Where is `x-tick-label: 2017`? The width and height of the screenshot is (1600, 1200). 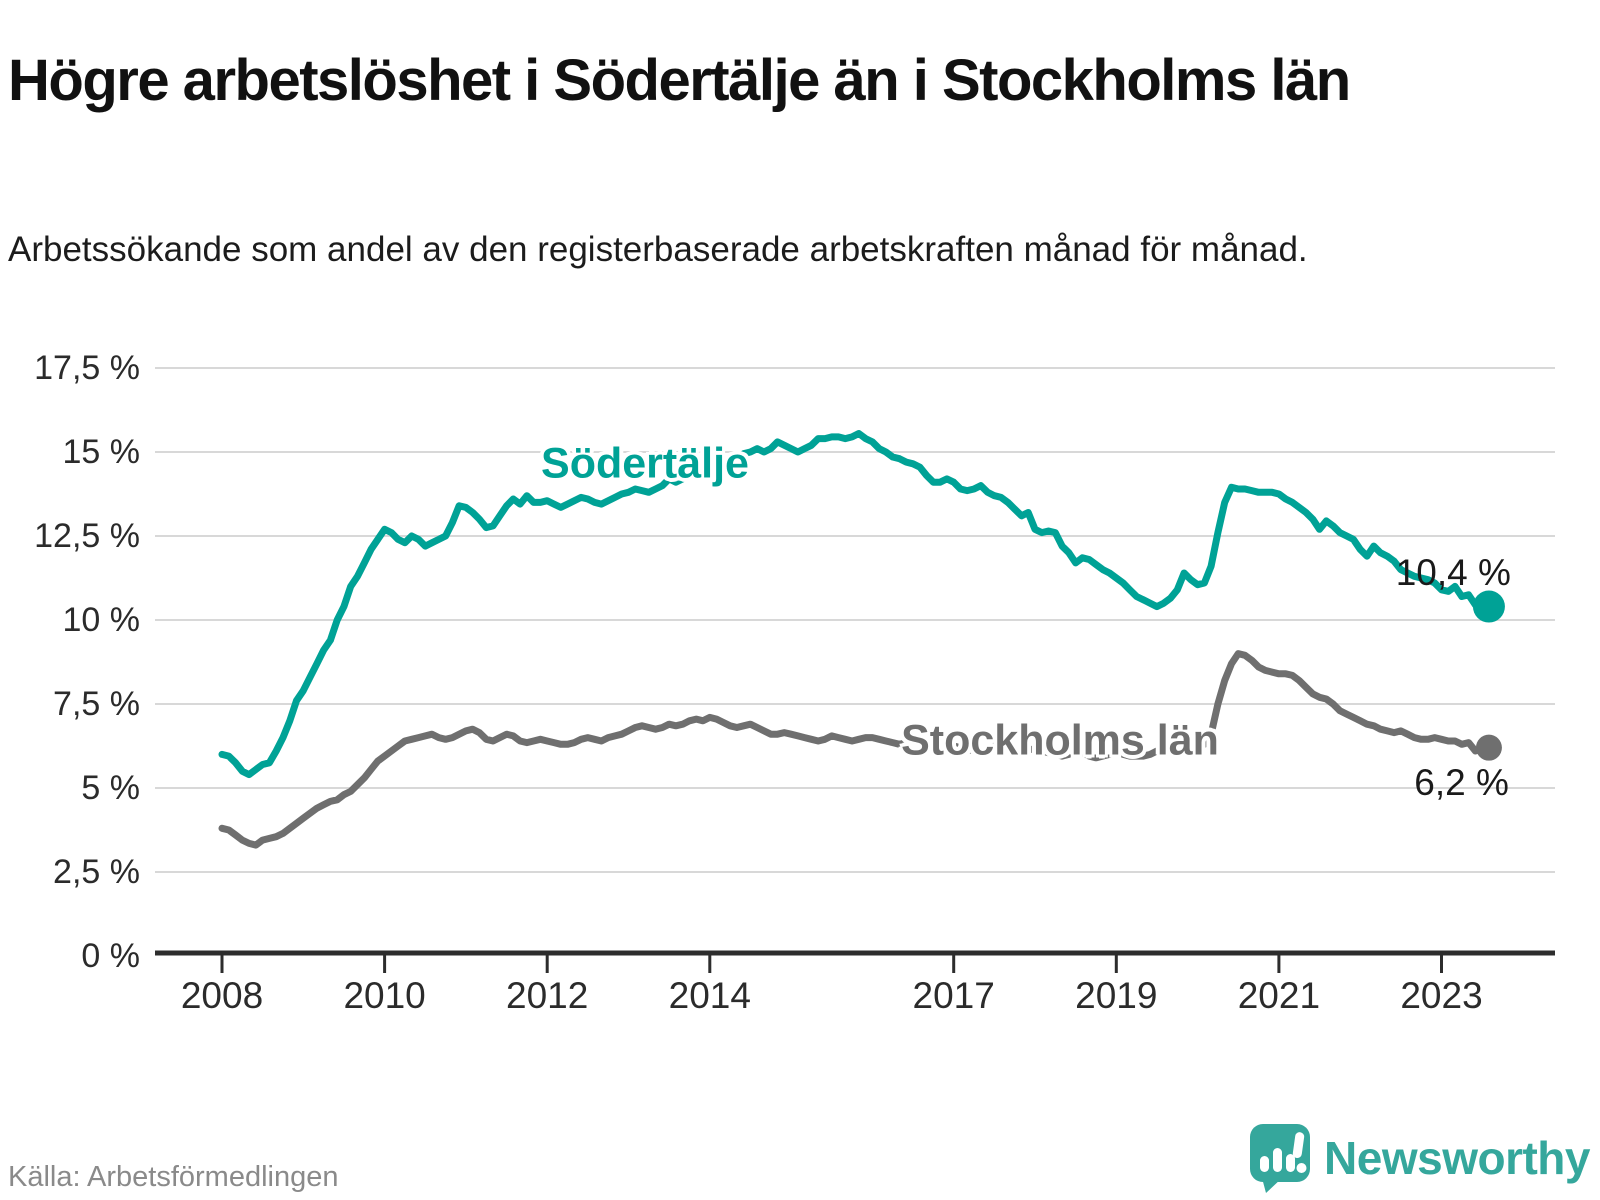 x-tick-label: 2017 is located at coordinates (953, 995).